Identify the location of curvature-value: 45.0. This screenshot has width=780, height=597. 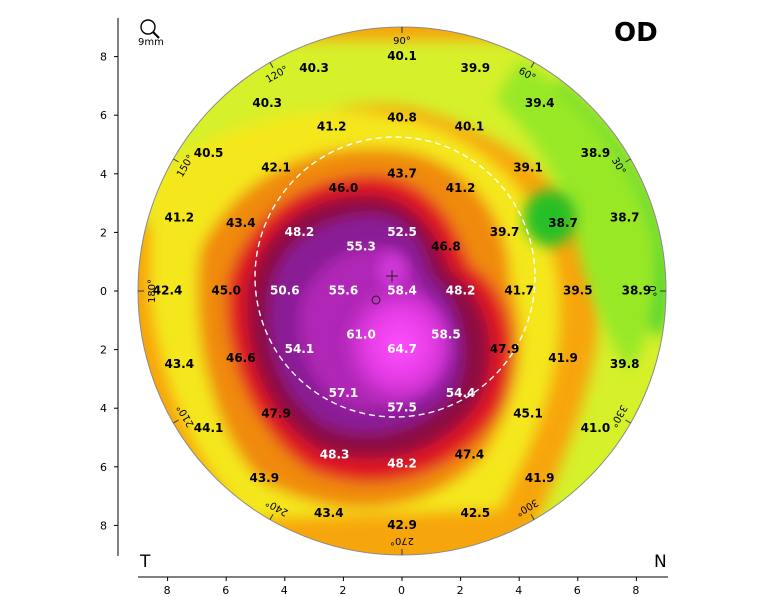
(226, 291).